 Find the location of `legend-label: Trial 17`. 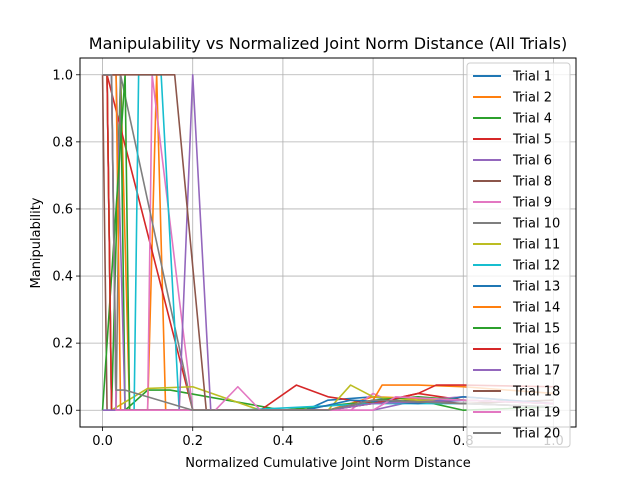

legend-label: Trial 17 is located at coordinates (536, 371).